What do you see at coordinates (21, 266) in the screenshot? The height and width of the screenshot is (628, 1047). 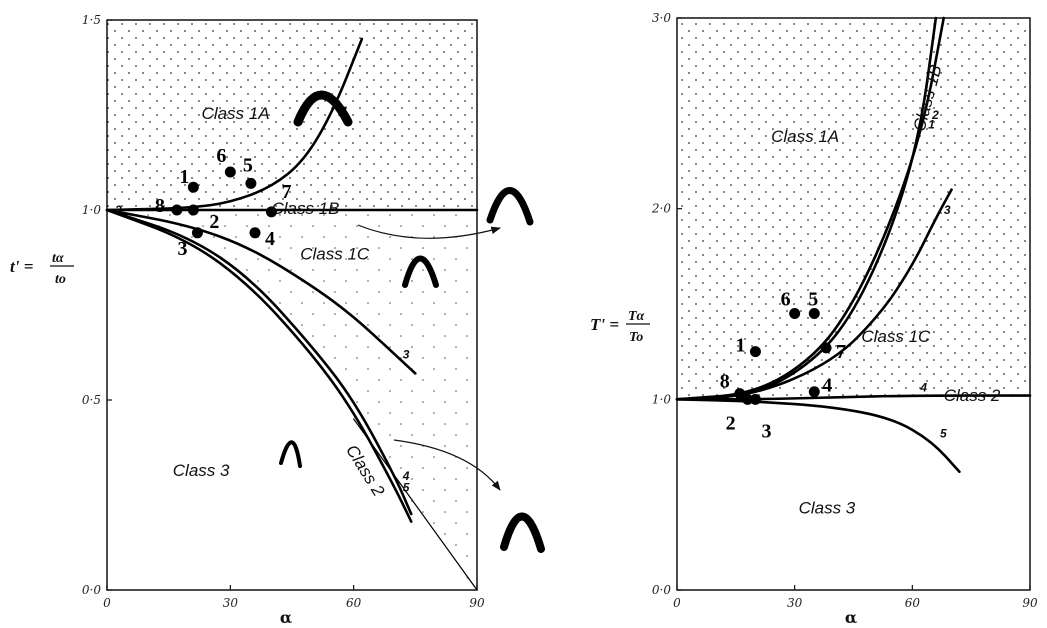 I see `y-label-prefix: t' =` at bounding box center [21, 266].